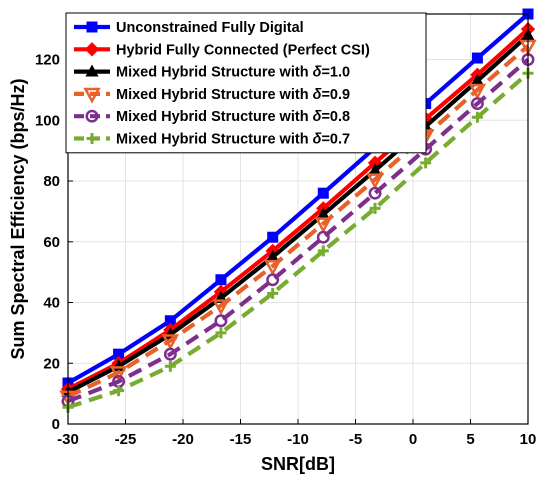  What do you see at coordinates (51, 363) in the screenshot?
I see `y-tick-label: 20` at bounding box center [51, 363].